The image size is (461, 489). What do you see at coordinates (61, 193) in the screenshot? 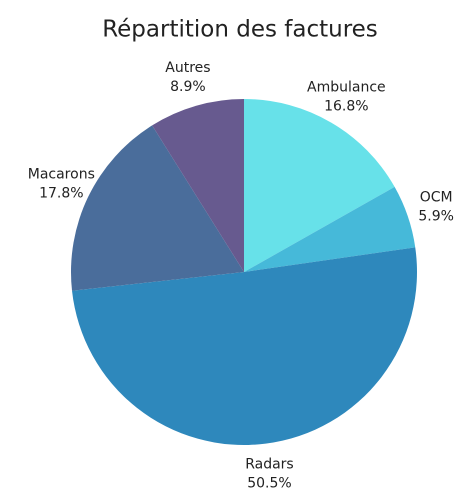
I see `slice-value-label: 17.8%` at bounding box center [61, 193].